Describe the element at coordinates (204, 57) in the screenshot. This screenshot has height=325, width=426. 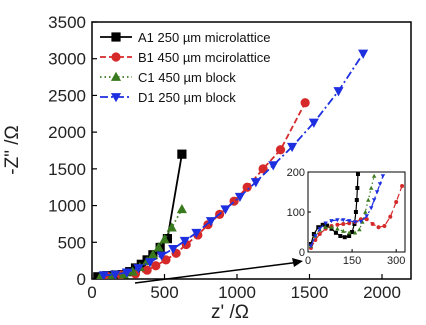
I see `legend-label: B1 450 µm mcirolattice` at that location.